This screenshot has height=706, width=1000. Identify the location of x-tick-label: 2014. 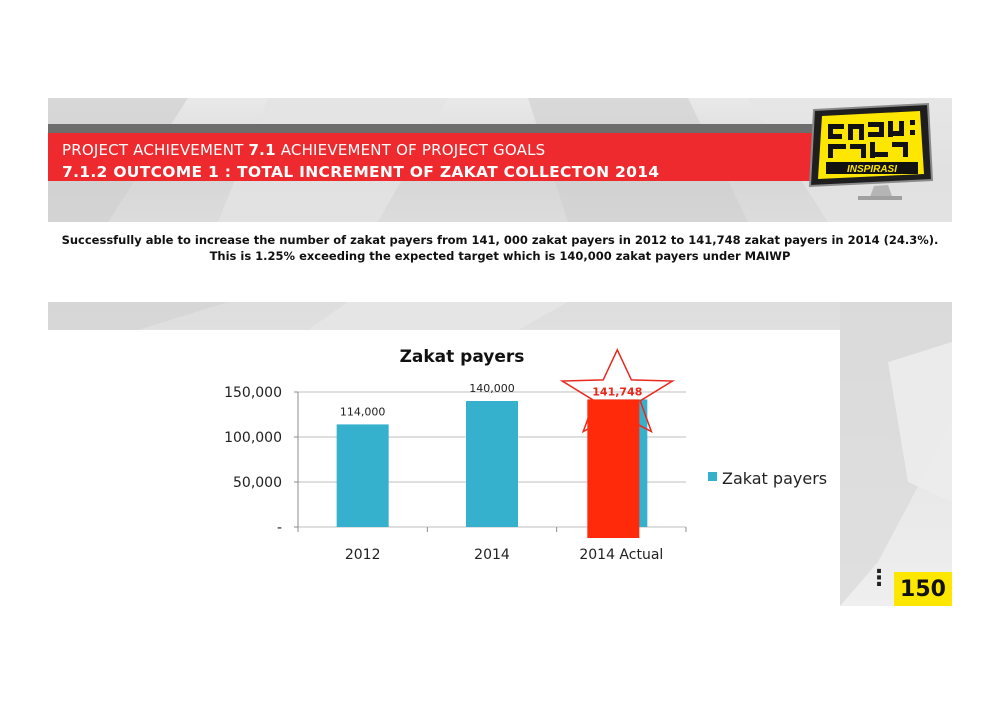
(492, 555).